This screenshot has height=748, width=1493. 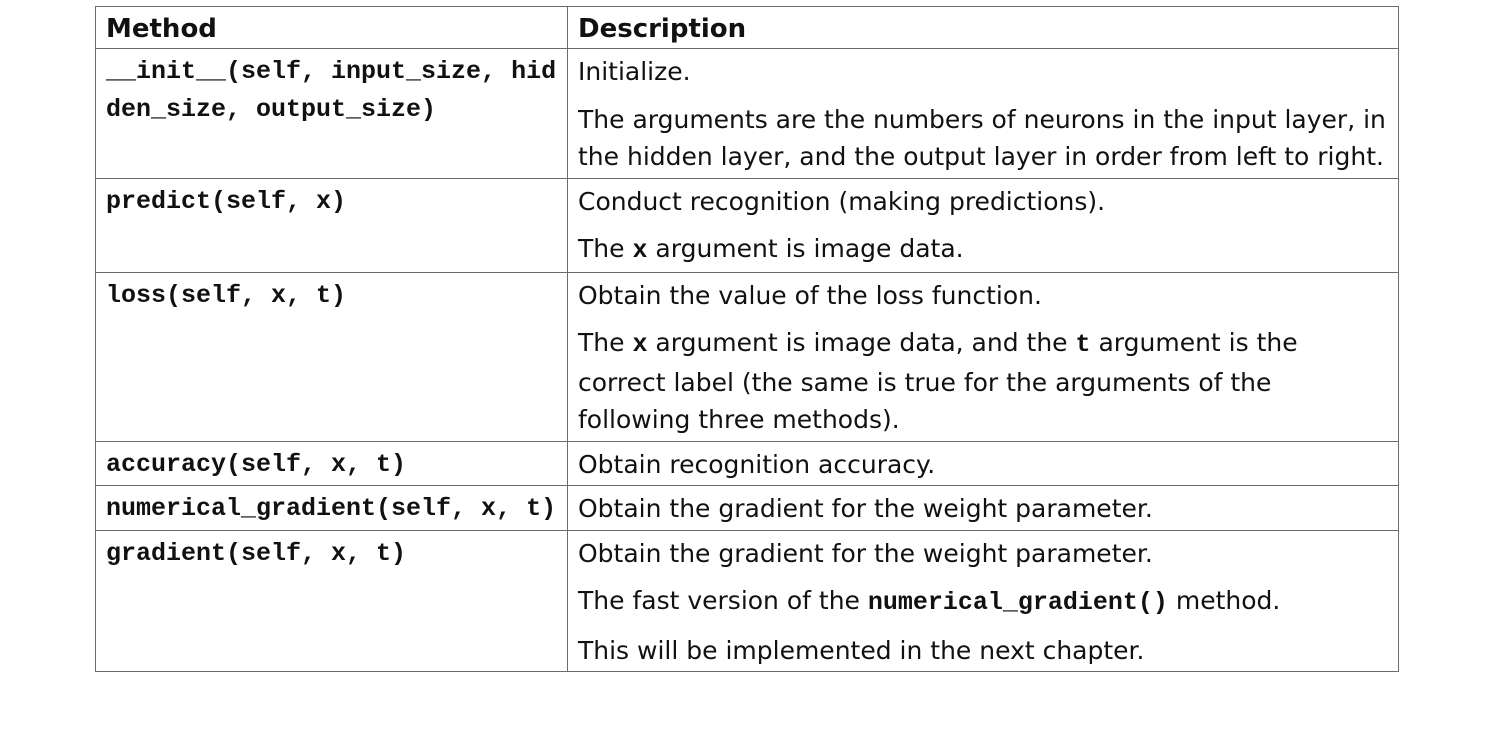 What do you see at coordinates (331, 27) in the screenshot?
I see `method-column-header: Method` at bounding box center [331, 27].